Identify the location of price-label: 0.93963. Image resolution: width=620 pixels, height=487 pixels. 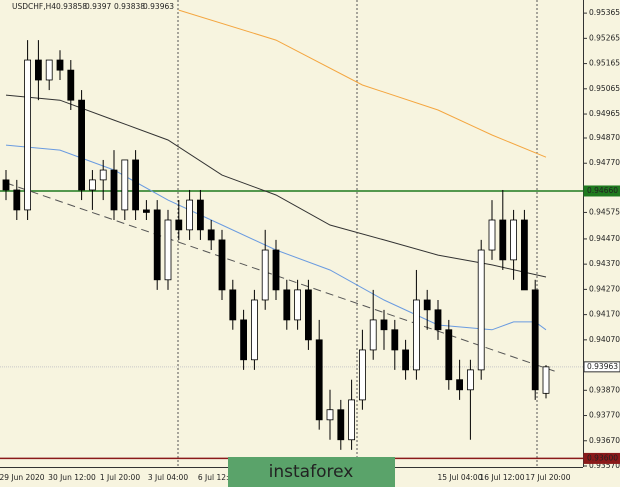
(602, 366).